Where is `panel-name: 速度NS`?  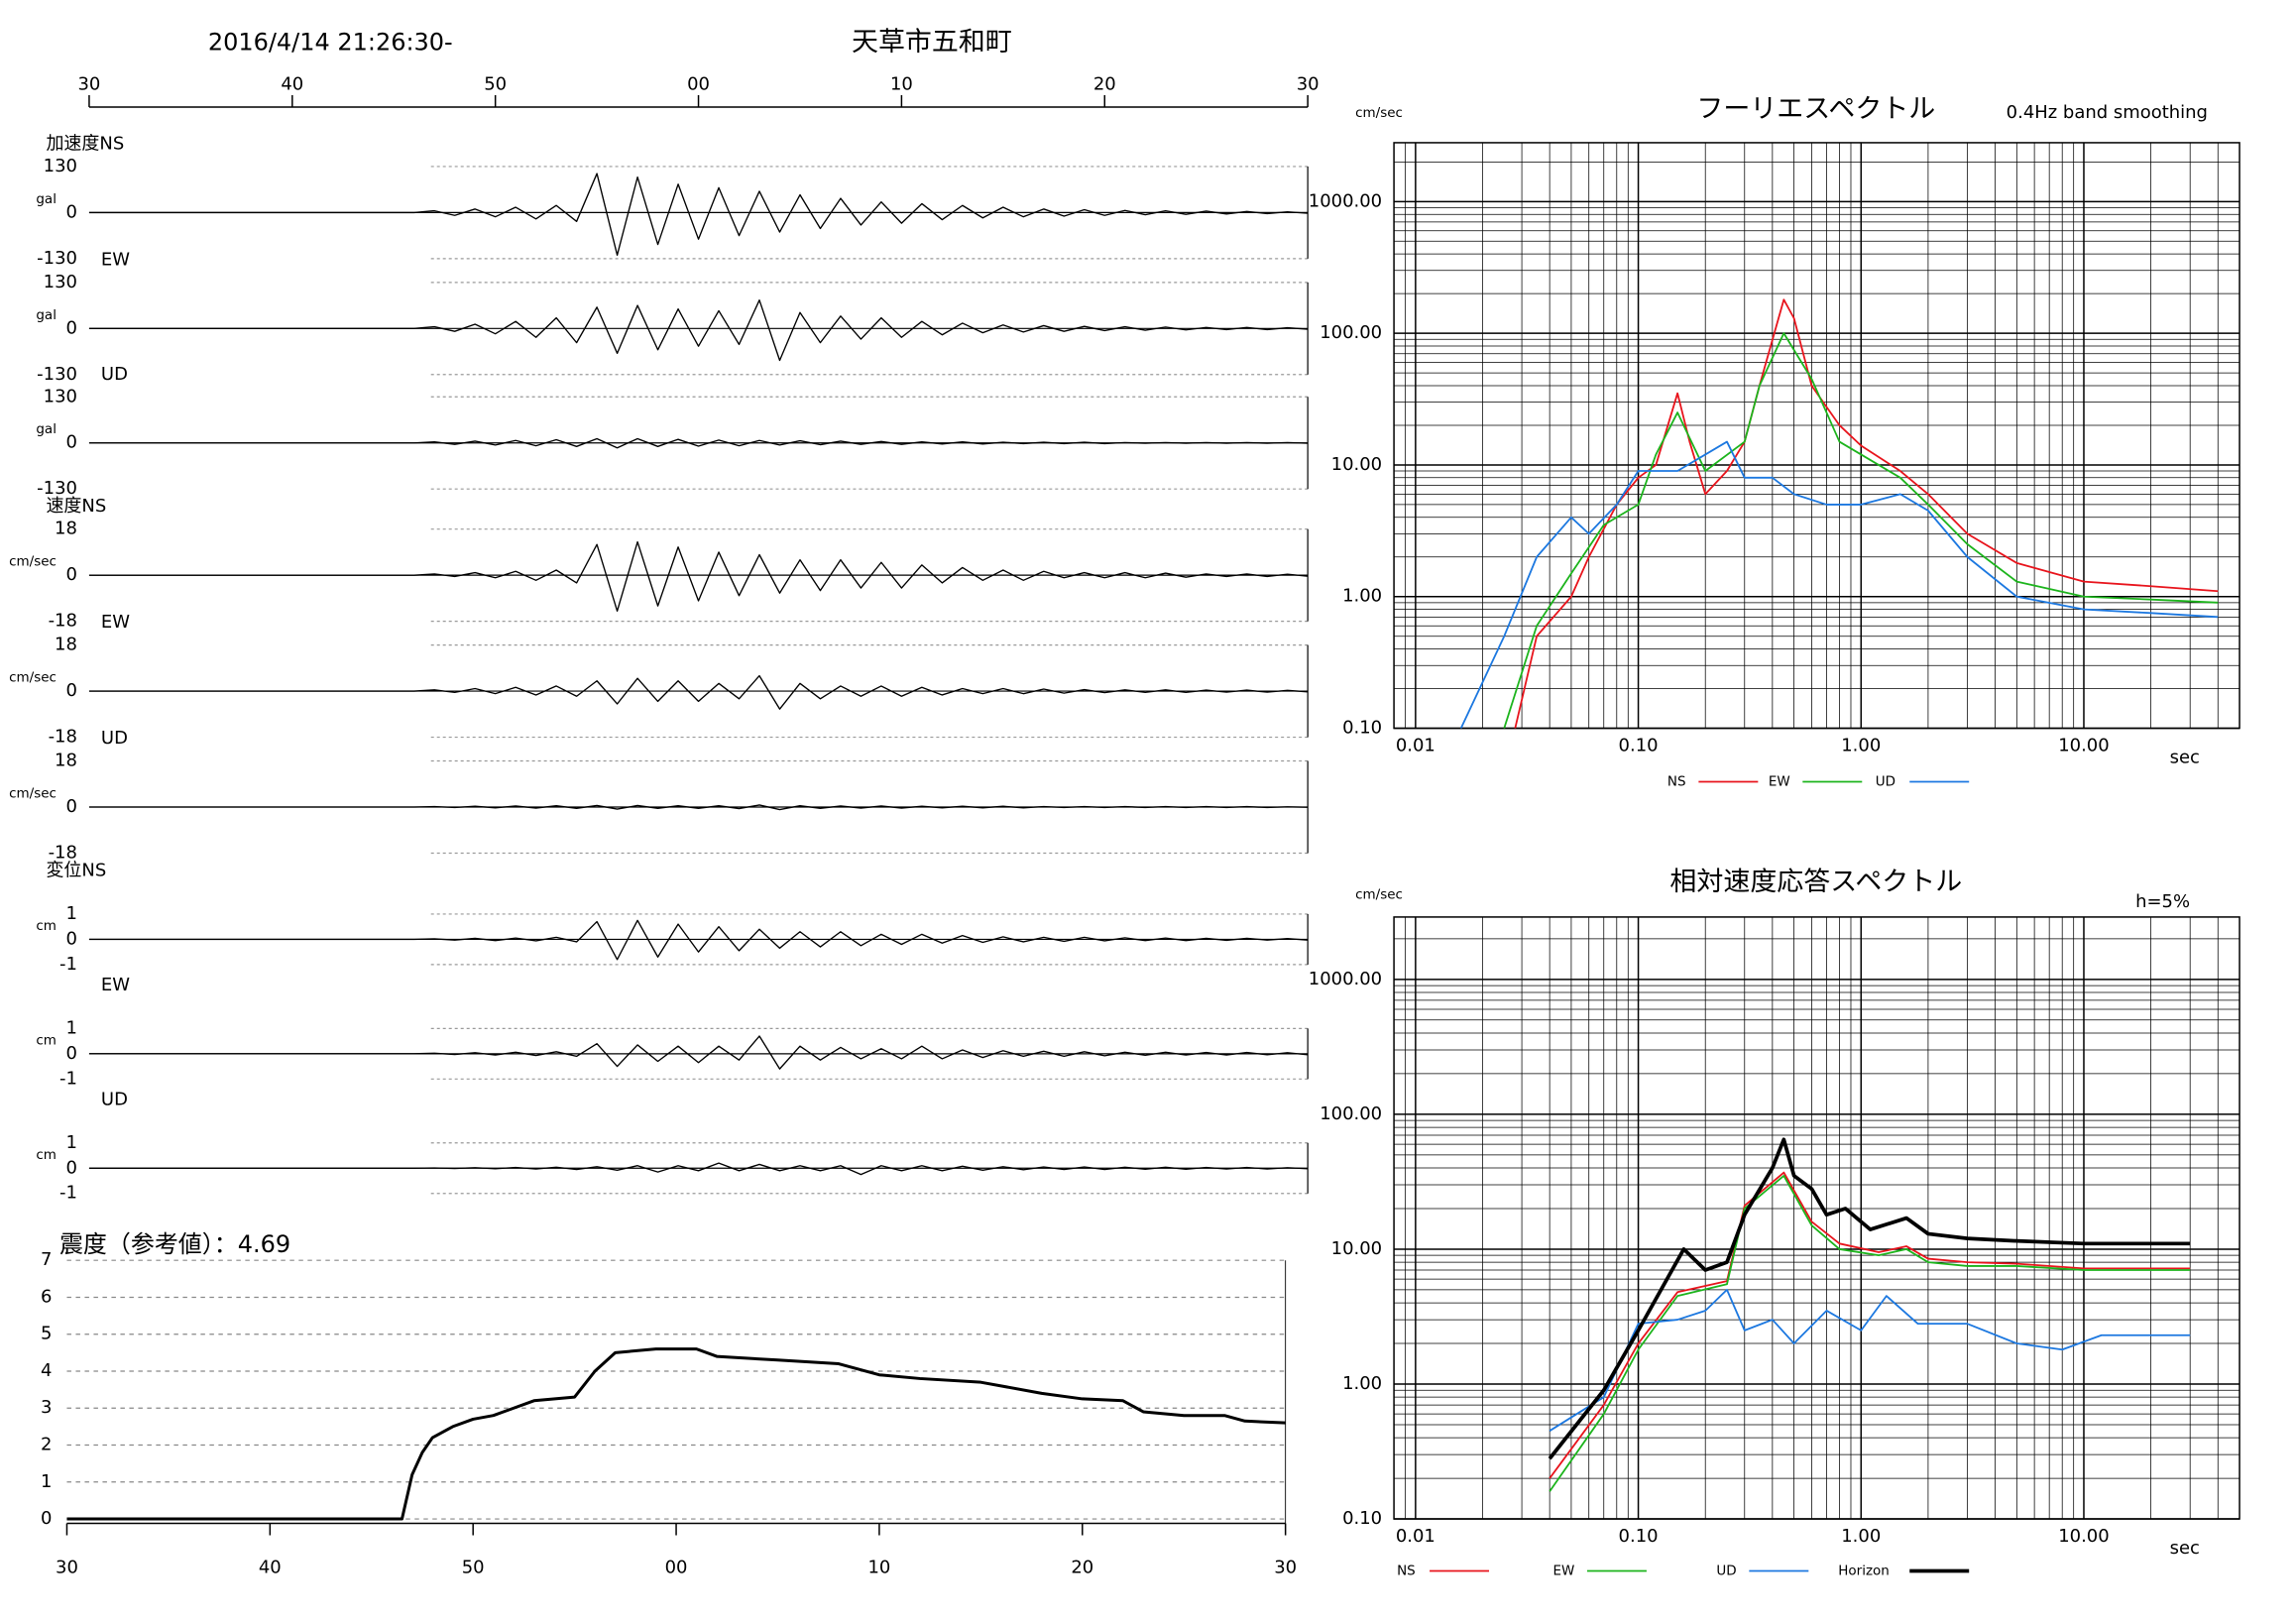 panel-name: 速度NS is located at coordinates (76, 506).